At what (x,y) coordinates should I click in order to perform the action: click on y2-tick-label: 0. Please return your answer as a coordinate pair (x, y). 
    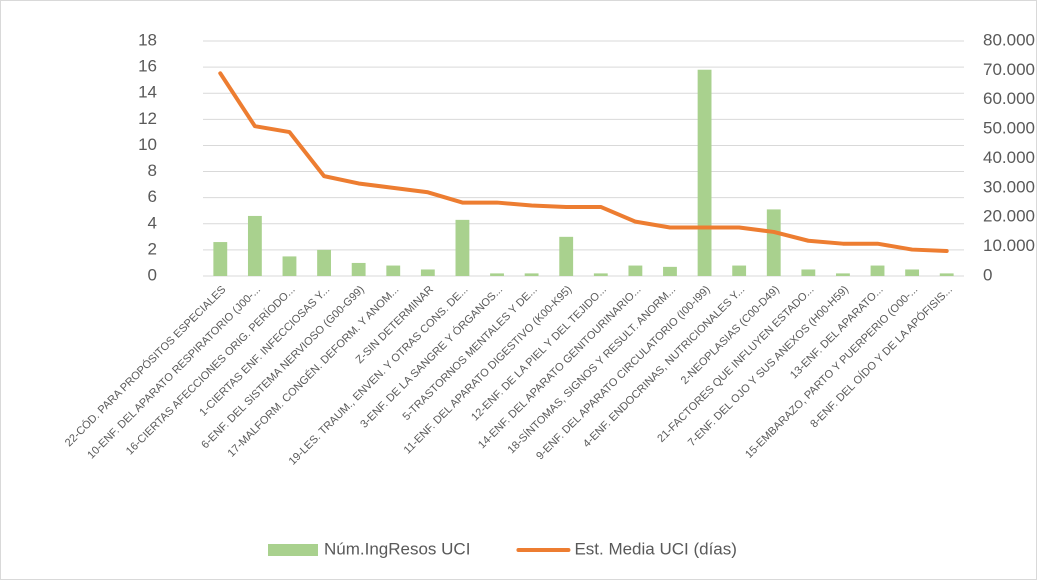
    Looking at the image, I should click on (987, 274).